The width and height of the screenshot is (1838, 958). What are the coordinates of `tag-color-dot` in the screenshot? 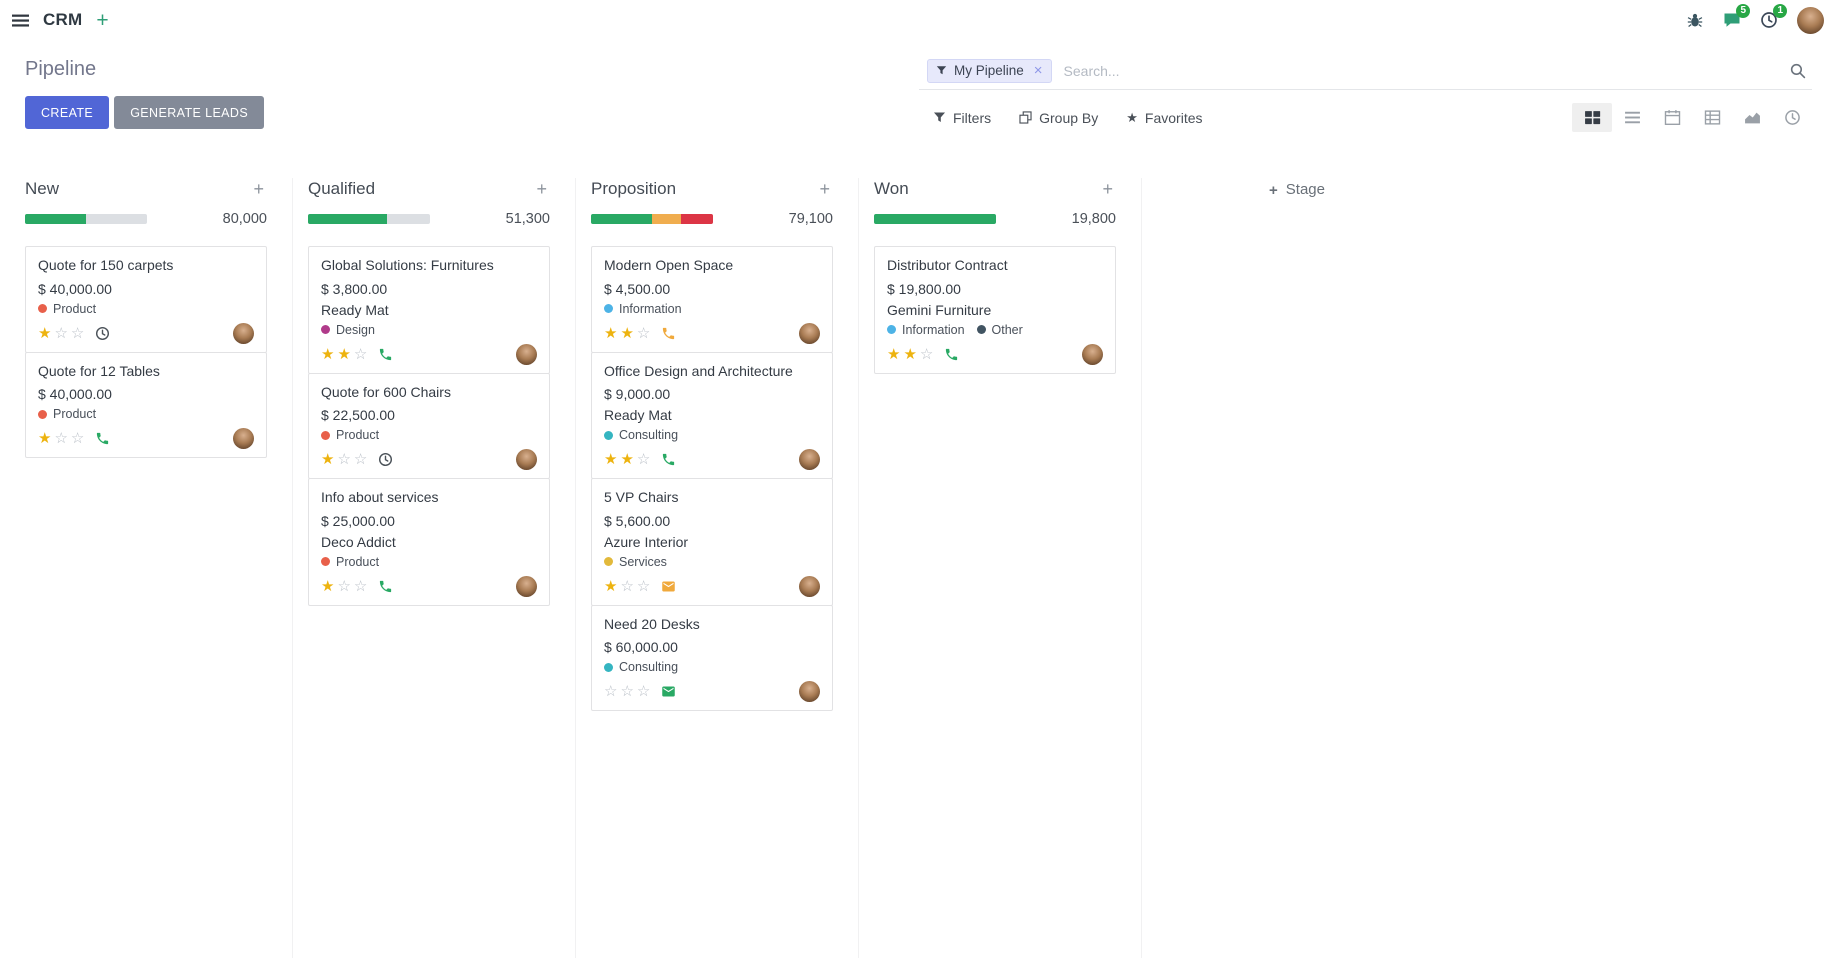 It's located at (325, 329).